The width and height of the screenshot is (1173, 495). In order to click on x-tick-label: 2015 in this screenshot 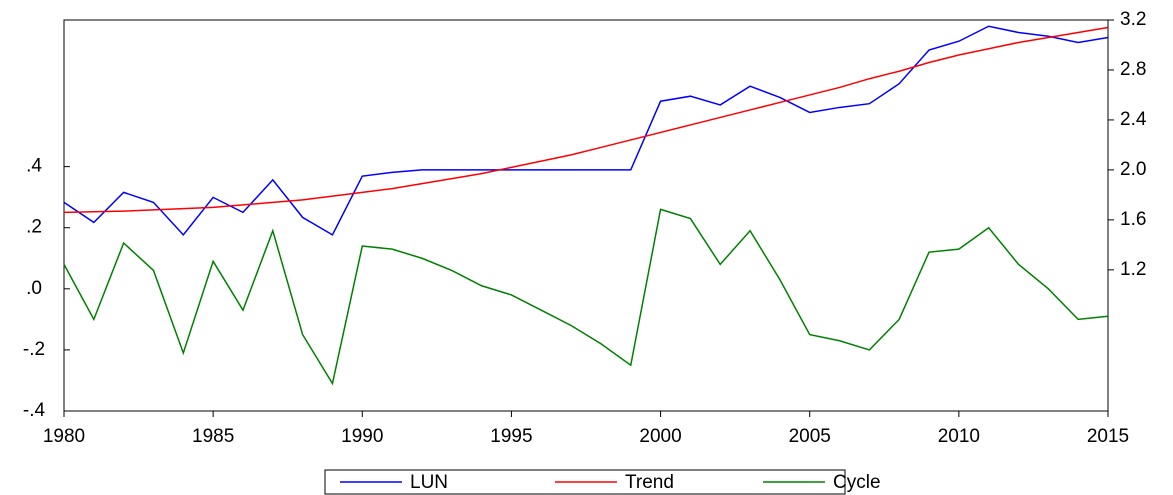, I will do `click(1108, 436)`.